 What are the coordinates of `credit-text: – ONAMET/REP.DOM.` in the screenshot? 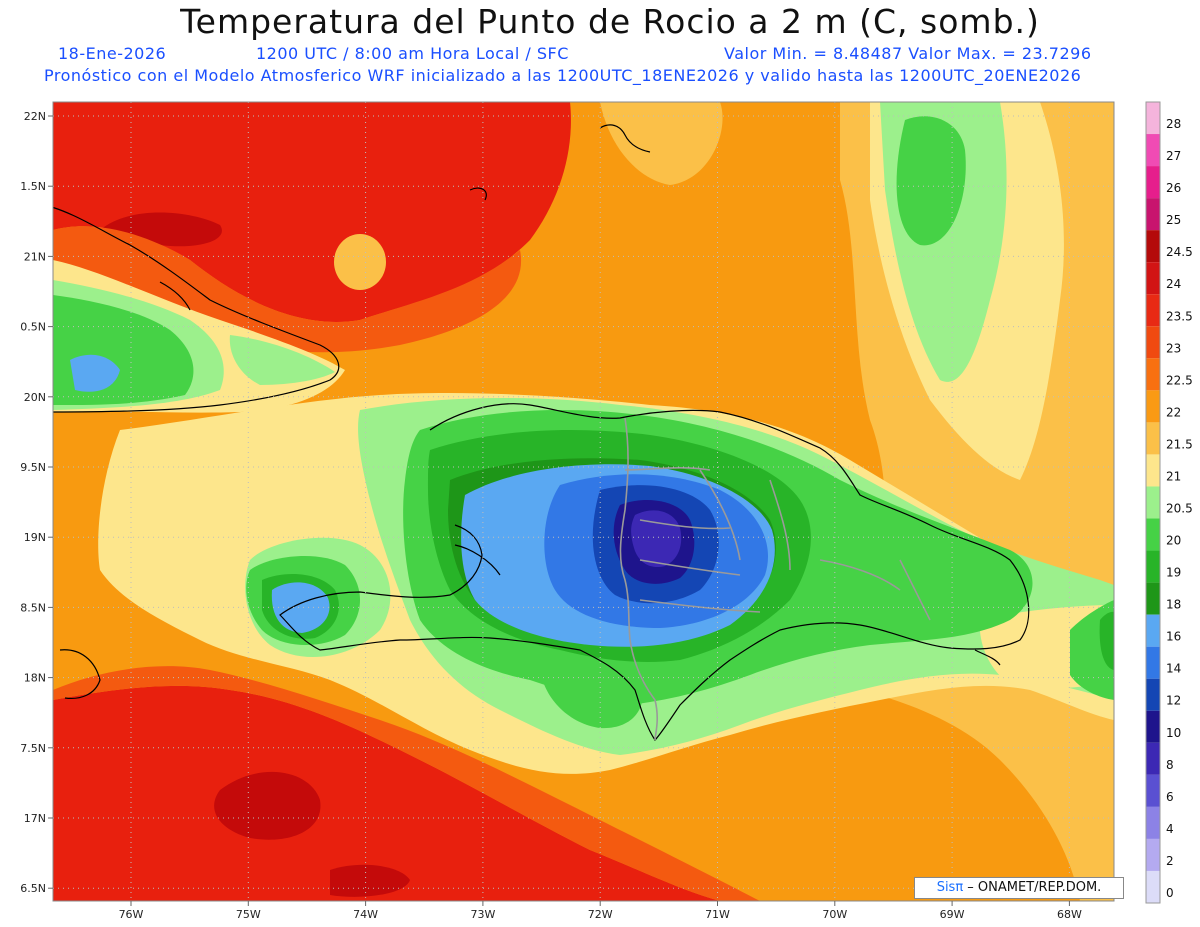 It's located at (1032, 887).